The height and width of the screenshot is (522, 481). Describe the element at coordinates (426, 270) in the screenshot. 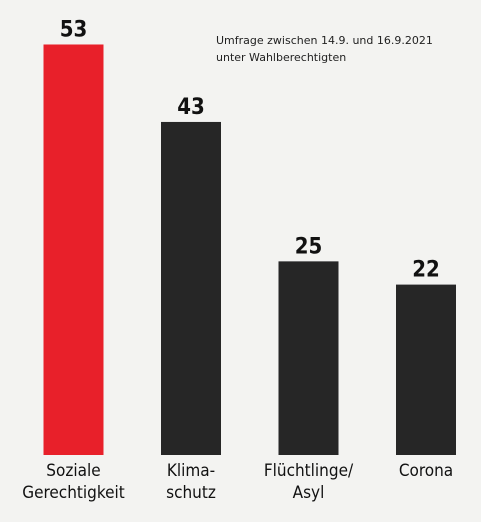

I see `value-label: 22` at that location.